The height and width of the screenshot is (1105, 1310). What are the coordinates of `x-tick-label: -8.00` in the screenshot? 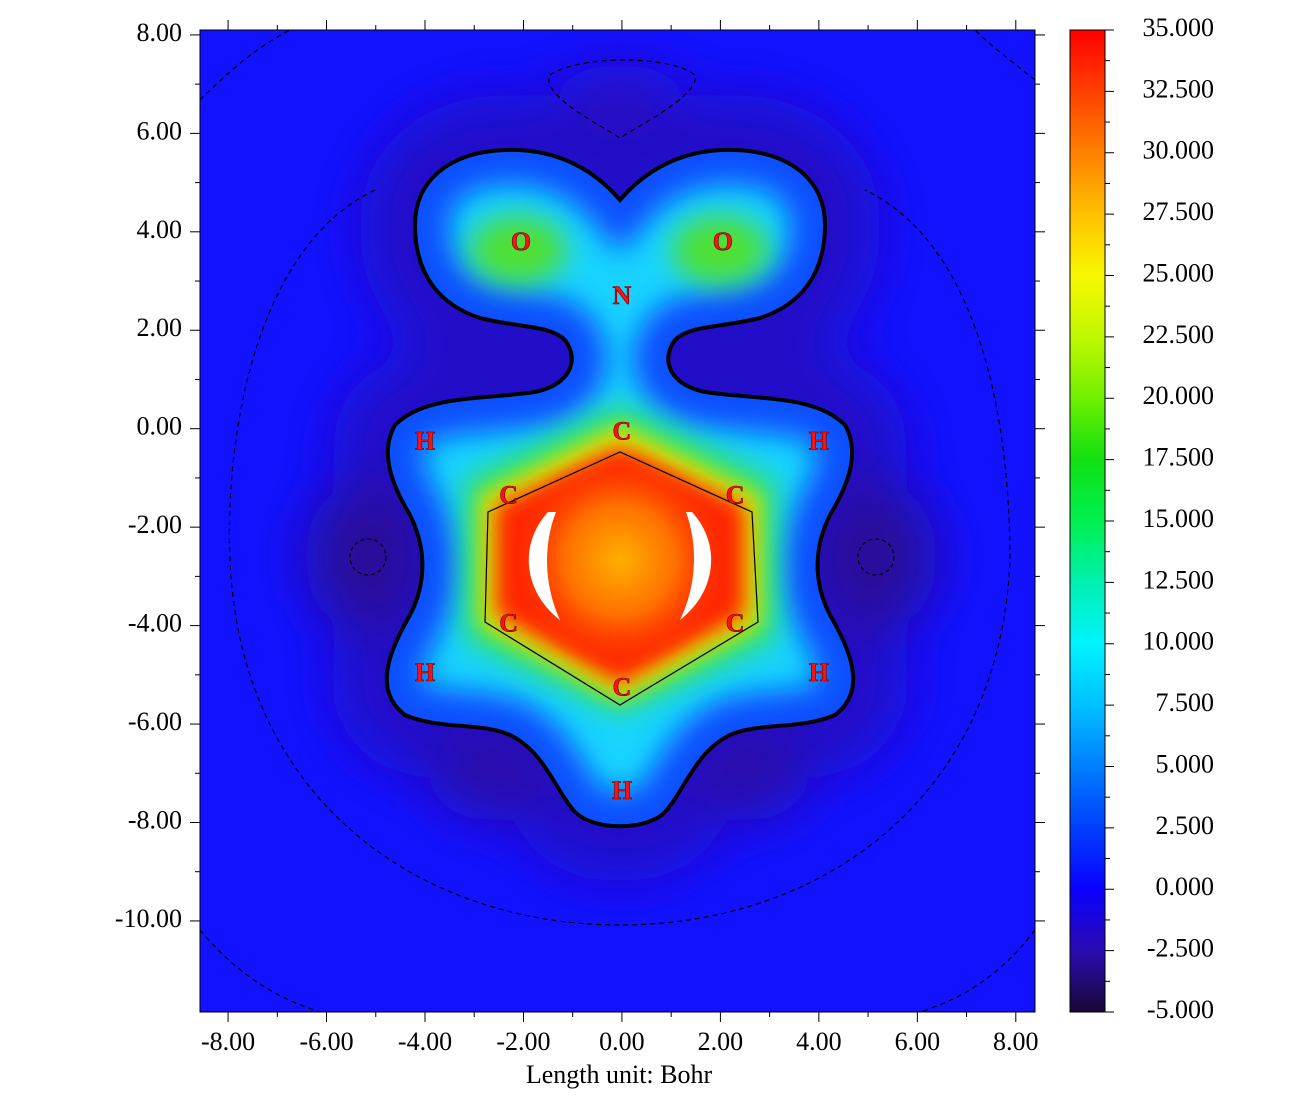 It's located at (228, 1041).